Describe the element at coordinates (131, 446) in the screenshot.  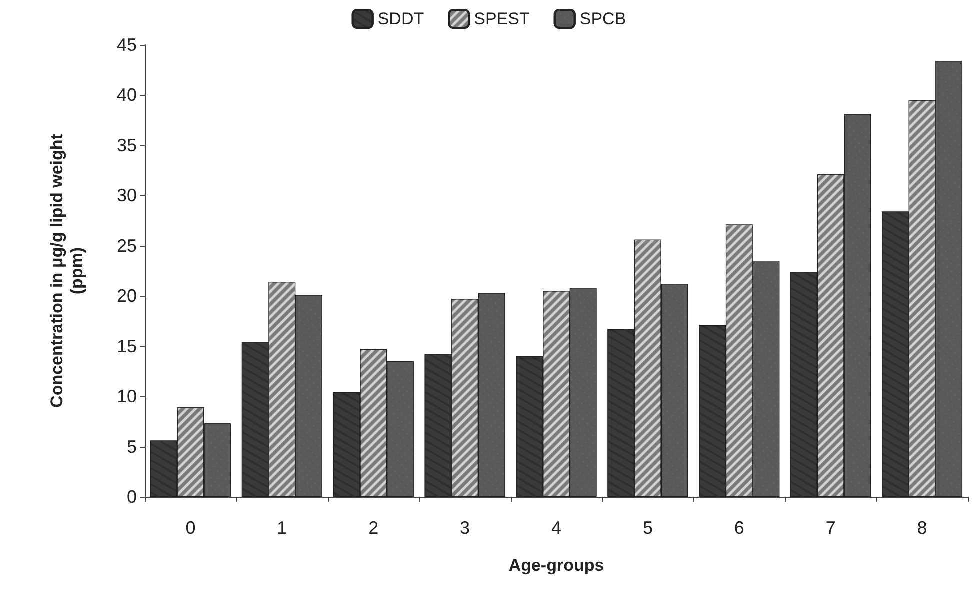
I see `y-tick-label: 5` at that location.